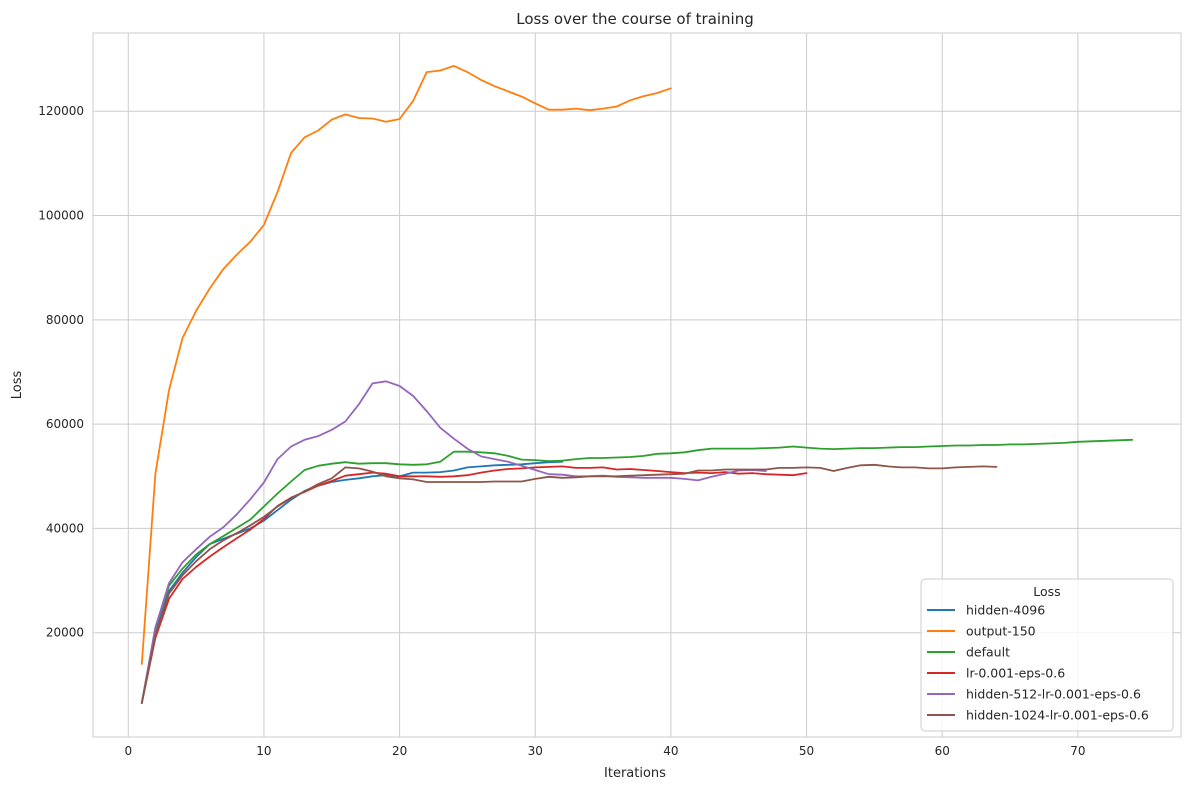 The image size is (1189, 790). I want to click on y-axis-label: Loss, so click(17, 385).